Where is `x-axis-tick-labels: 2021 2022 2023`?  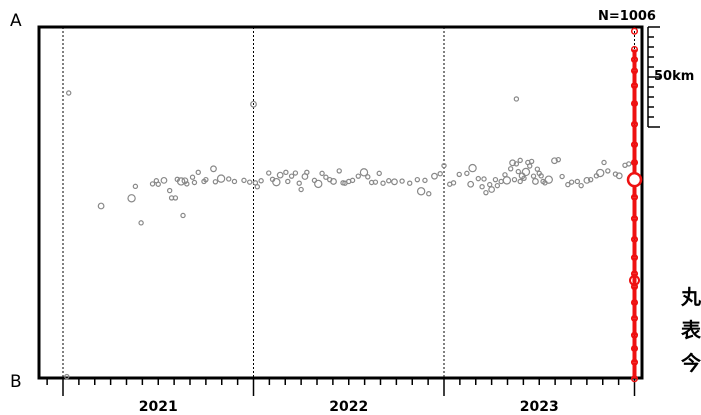
x-axis-tick-labels: 2021 2022 2023 is located at coordinates (349, 407).